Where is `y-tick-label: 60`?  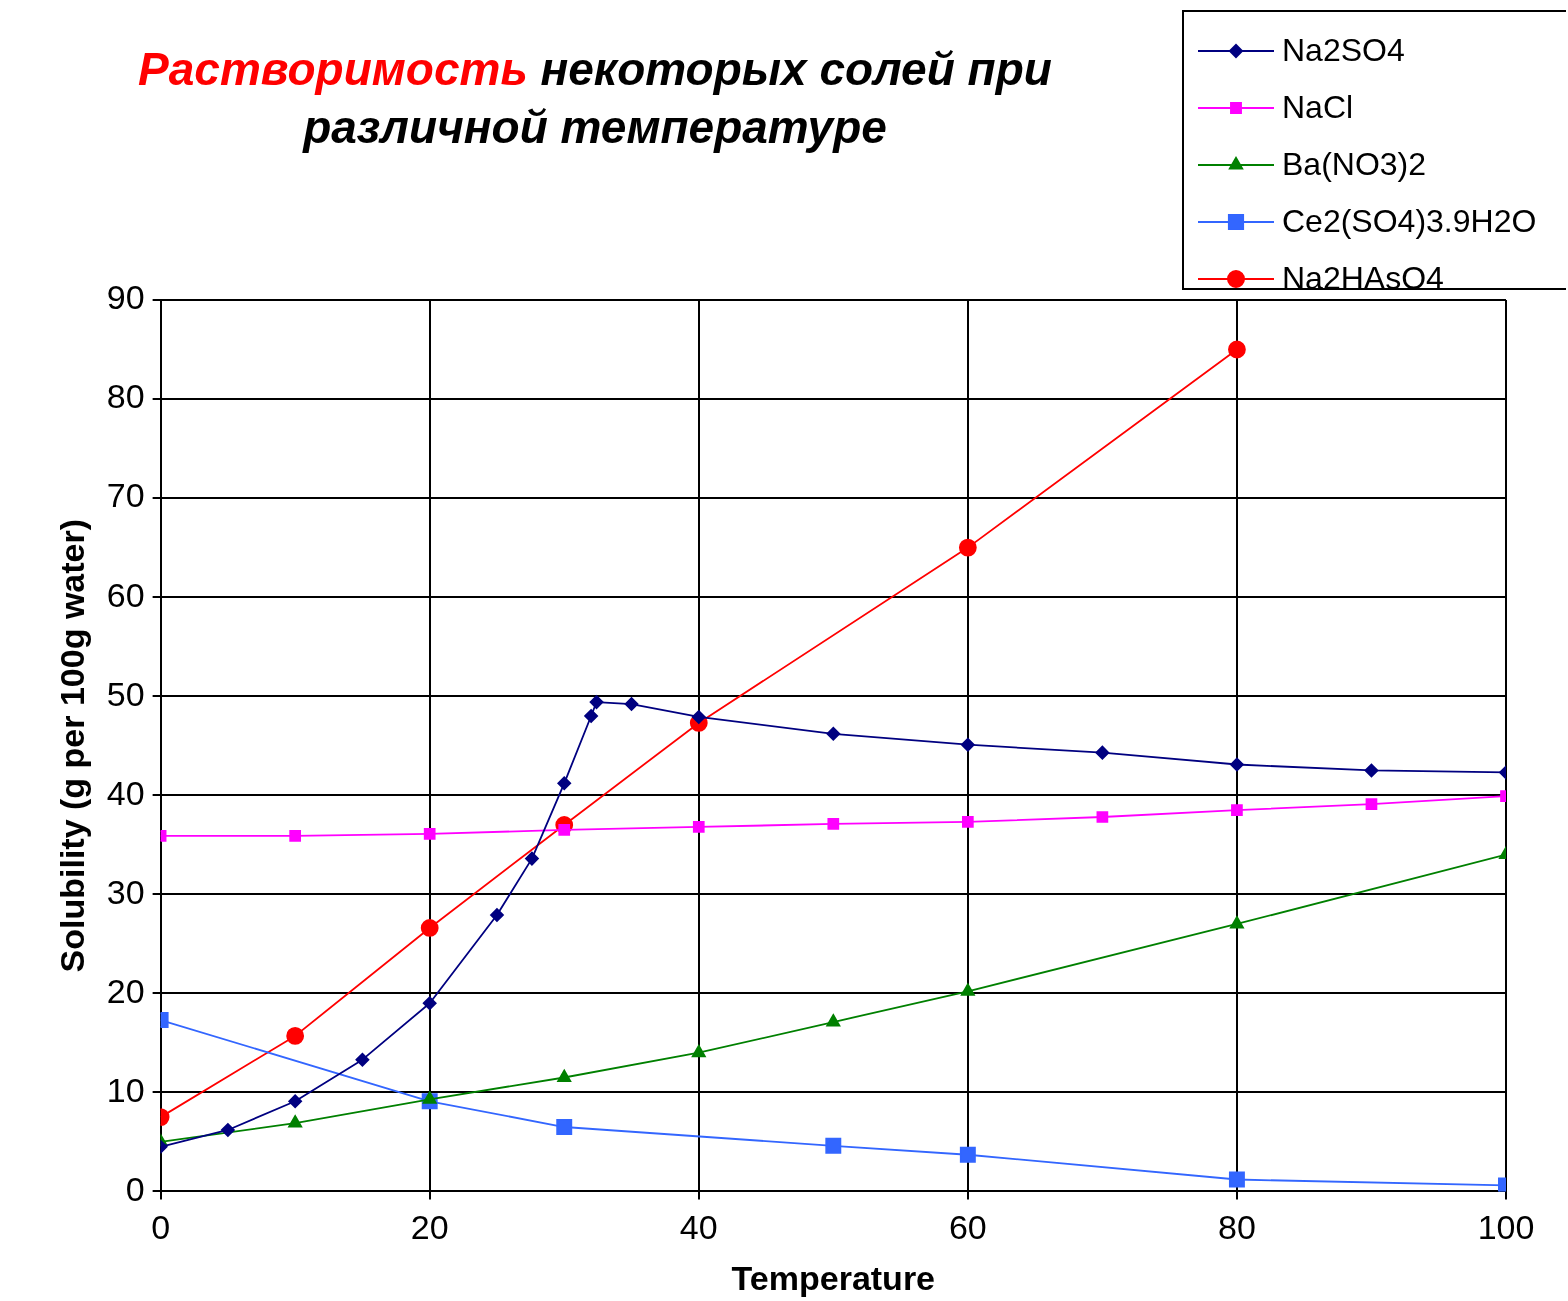
y-tick-label: 60 is located at coordinates (125, 594).